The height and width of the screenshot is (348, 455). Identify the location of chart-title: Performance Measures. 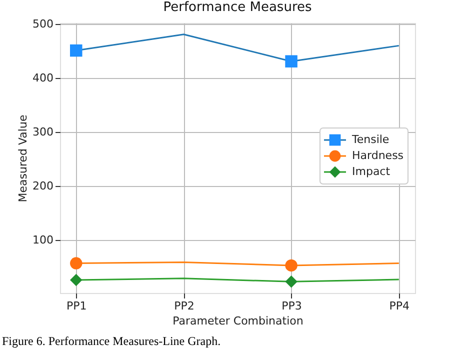
(237, 8).